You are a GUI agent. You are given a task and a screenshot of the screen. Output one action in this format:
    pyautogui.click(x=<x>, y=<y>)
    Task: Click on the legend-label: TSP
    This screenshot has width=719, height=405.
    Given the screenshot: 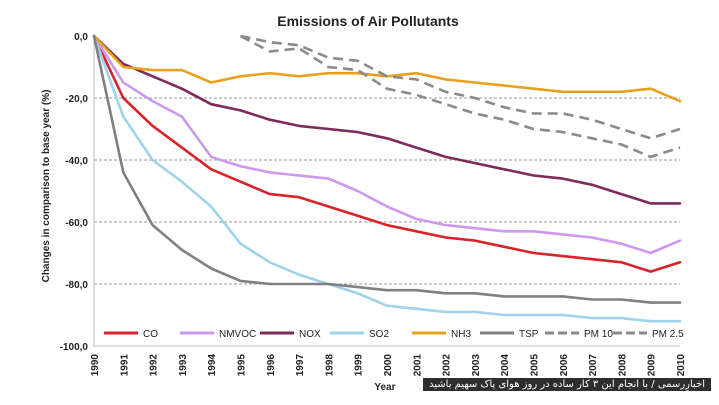 What is the action you would take?
    pyautogui.click(x=529, y=334)
    